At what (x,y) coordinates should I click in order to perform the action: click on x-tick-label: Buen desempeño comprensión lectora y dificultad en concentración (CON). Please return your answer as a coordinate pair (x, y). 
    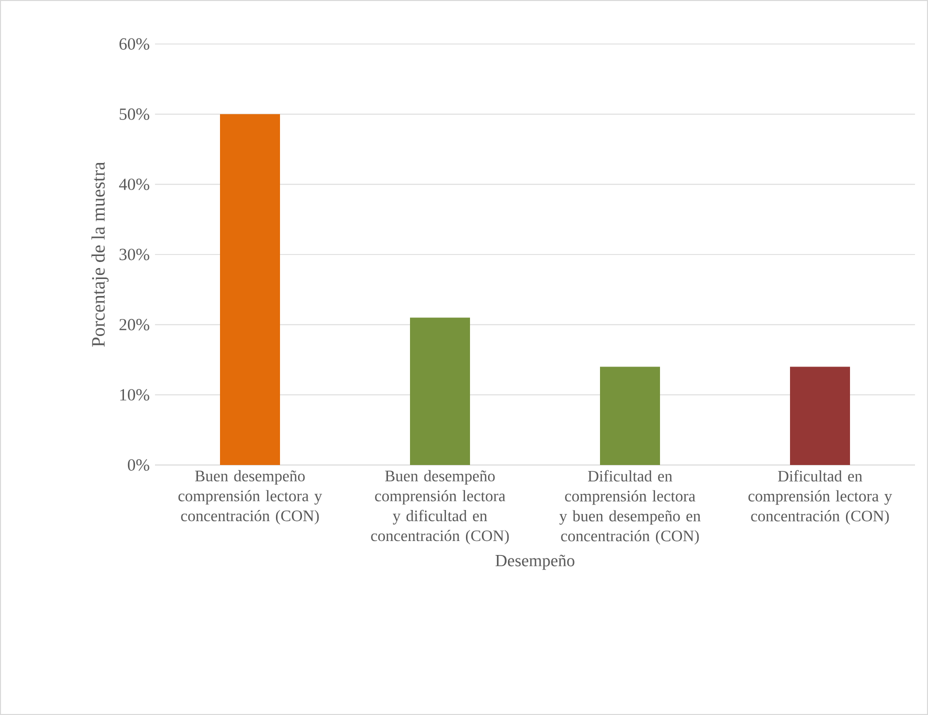
    Looking at the image, I should click on (440, 507).